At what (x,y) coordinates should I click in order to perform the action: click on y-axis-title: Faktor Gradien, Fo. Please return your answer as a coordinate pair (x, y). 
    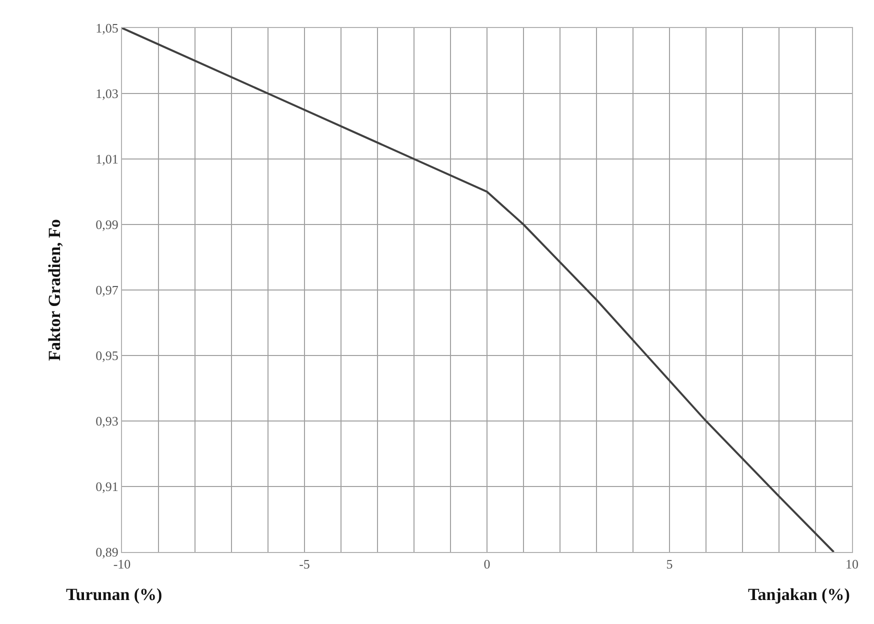
    Looking at the image, I should click on (54, 290).